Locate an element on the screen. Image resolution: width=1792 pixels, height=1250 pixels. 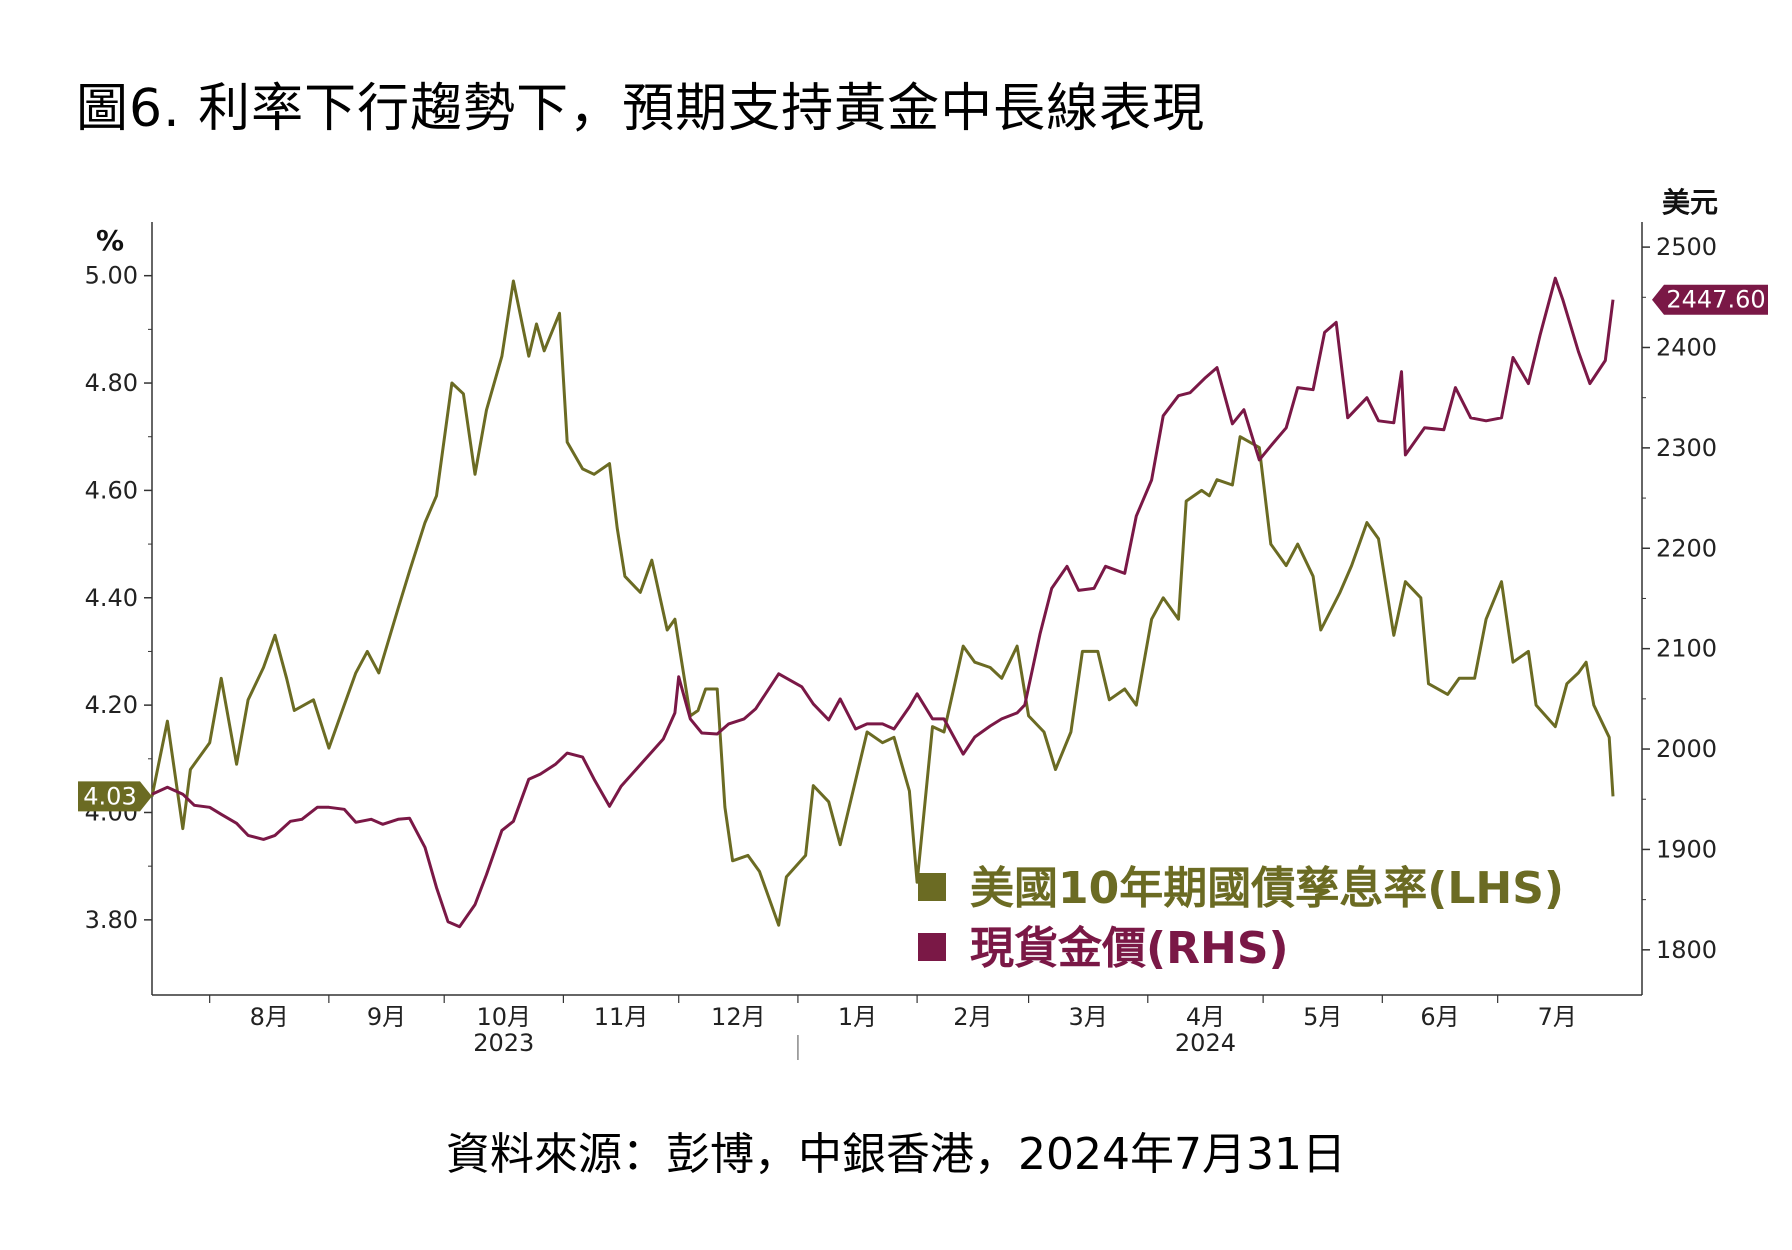
legend-label-gold: 現貨金價(RHS) is located at coordinates (1129, 948).